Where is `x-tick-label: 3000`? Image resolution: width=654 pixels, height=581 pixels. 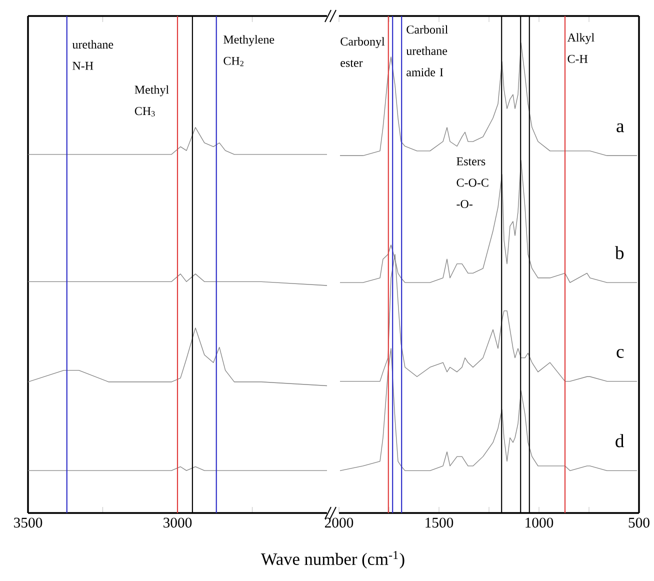
x-tick-label: 3000 is located at coordinates (178, 523).